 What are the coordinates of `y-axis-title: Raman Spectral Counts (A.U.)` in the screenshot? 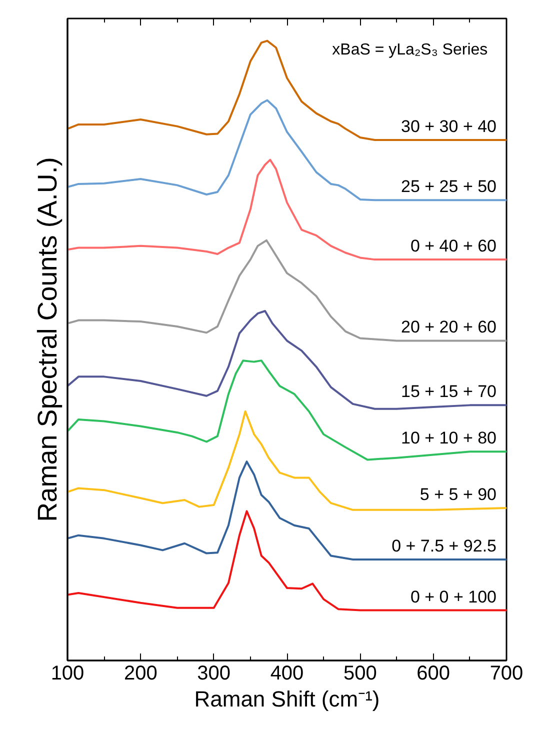 It's located at (47, 339).